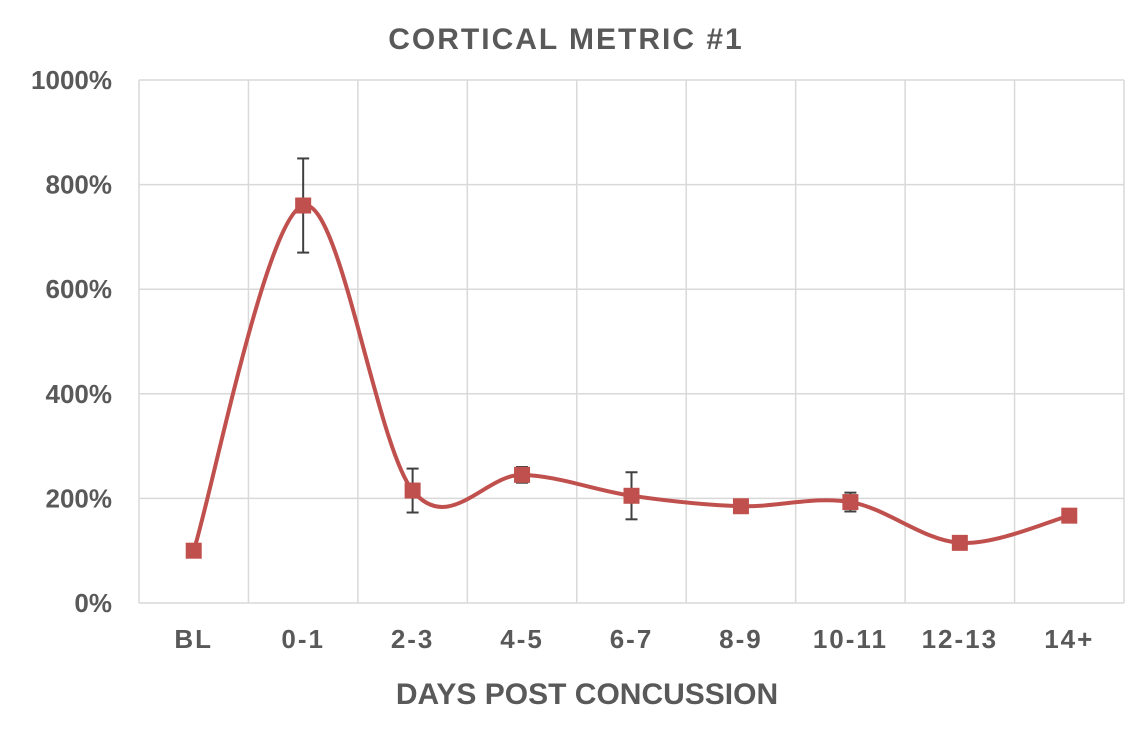 This screenshot has height=729, width=1148. Describe the element at coordinates (193, 639) in the screenshot. I see `x-tick-label: BL` at that location.